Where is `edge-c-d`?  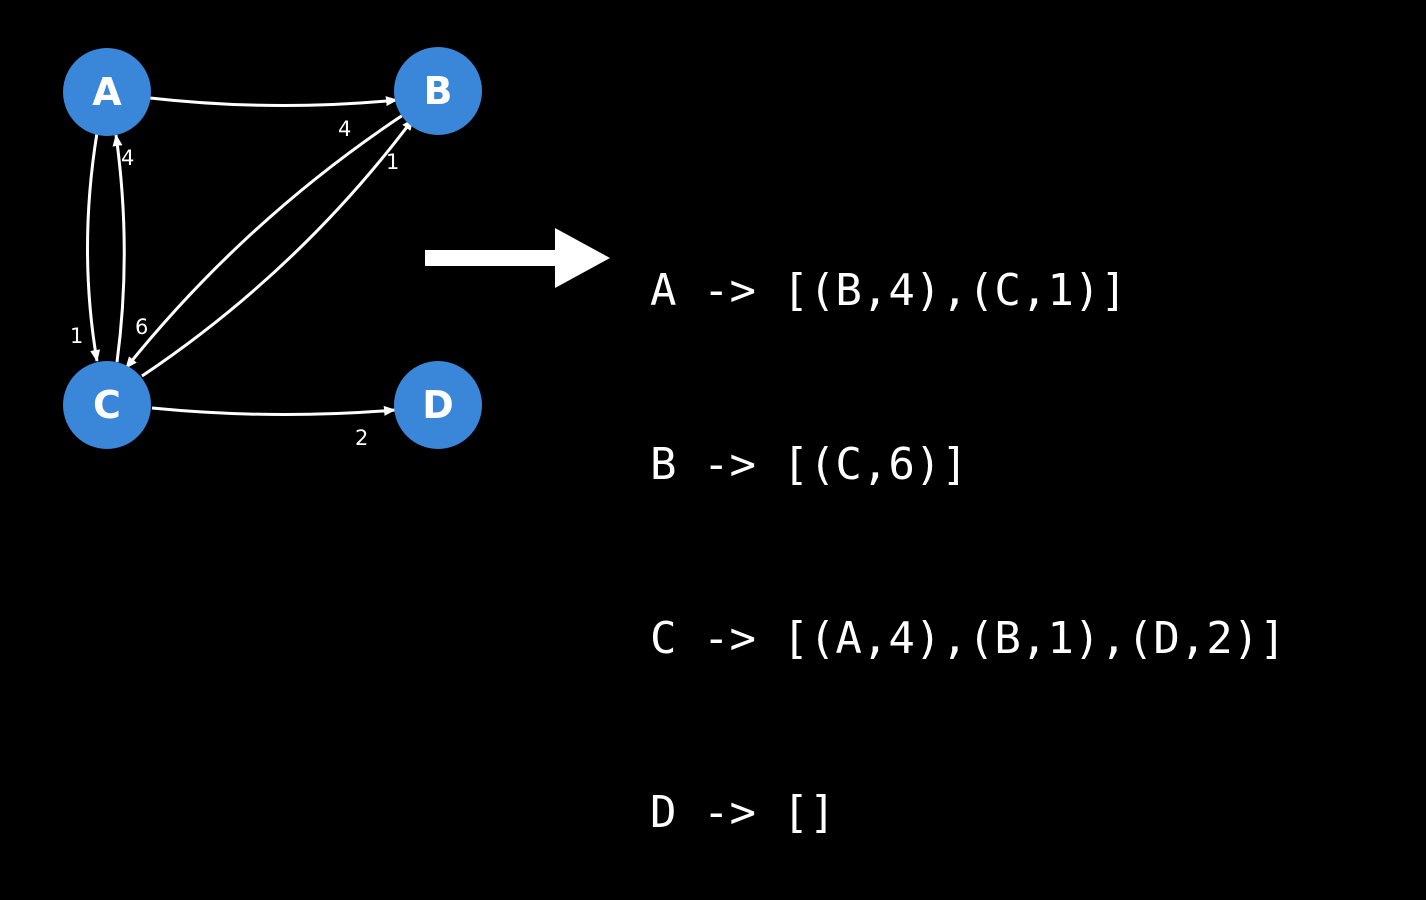 edge-c-d is located at coordinates (273, 411).